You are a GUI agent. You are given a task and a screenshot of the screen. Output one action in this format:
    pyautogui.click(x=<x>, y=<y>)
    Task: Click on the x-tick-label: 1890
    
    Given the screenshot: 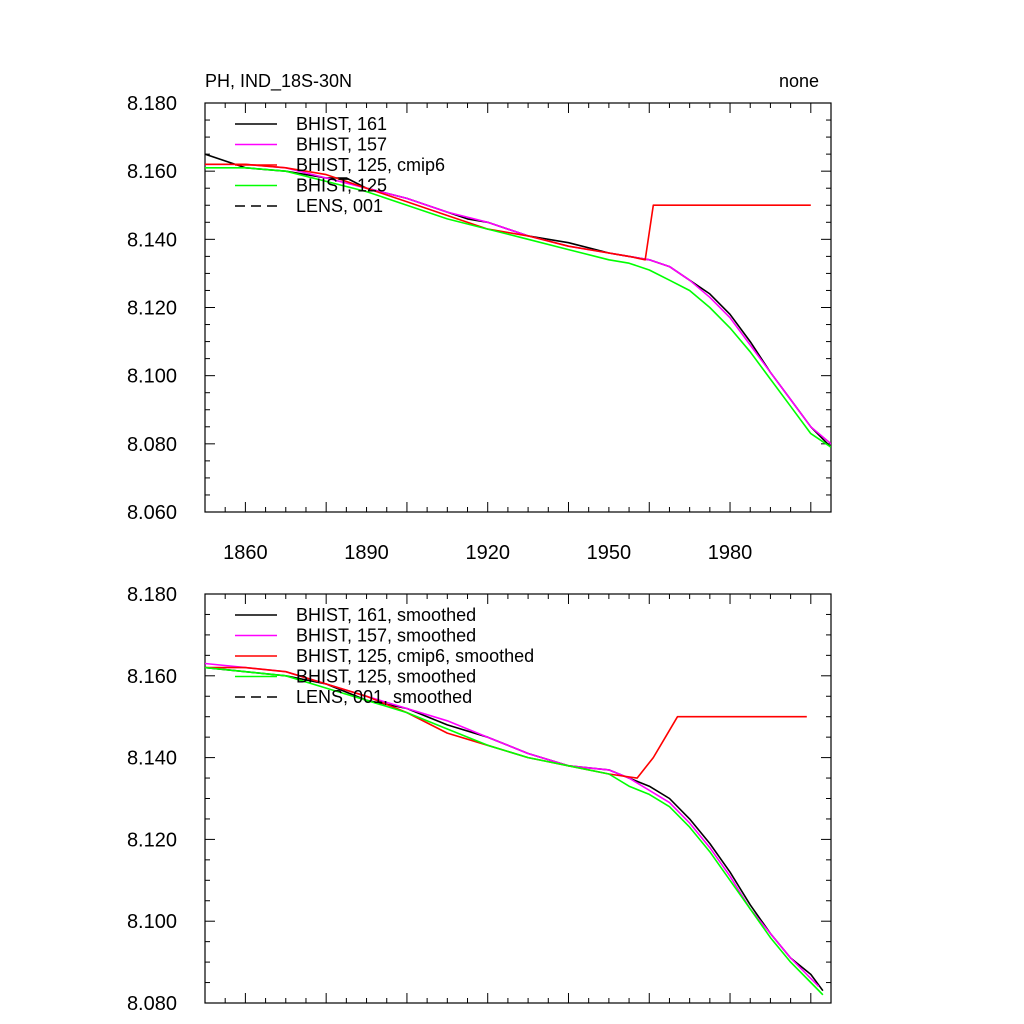 What is the action you would take?
    pyautogui.click(x=366, y=553)
    